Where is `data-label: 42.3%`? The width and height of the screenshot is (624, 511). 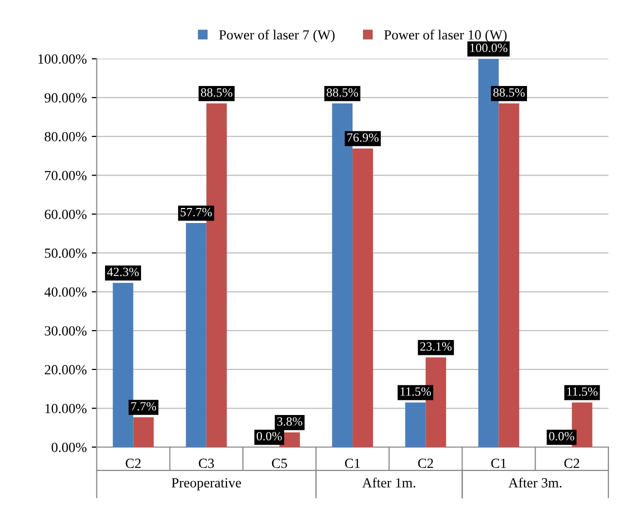 data-label: 42.3% is located at coordinates (123, 272).